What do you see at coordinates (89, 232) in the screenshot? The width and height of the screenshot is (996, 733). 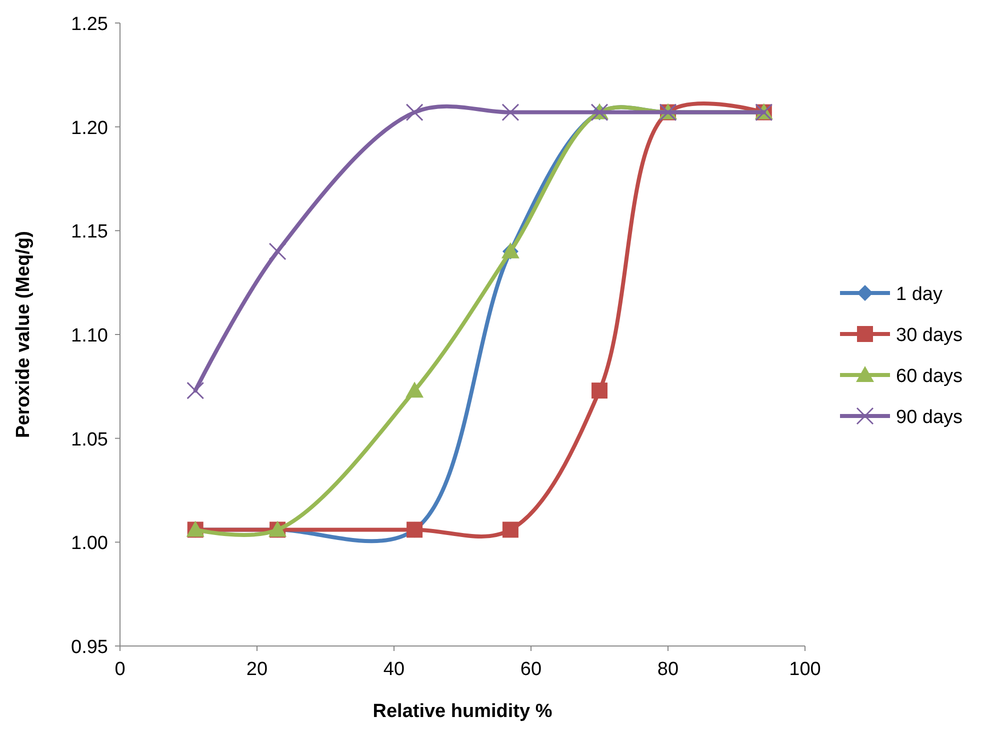 I see `y-tick-label: 1.15` at bounding box center [89, 232].